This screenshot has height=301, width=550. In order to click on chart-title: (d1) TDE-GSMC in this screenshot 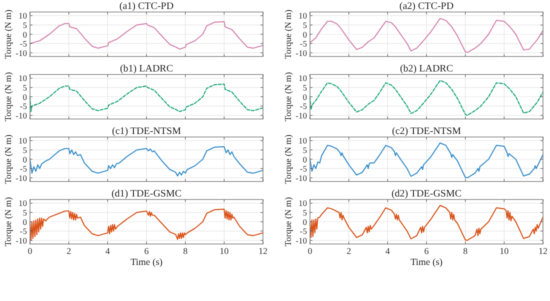, I will do `click(146, 194)`.